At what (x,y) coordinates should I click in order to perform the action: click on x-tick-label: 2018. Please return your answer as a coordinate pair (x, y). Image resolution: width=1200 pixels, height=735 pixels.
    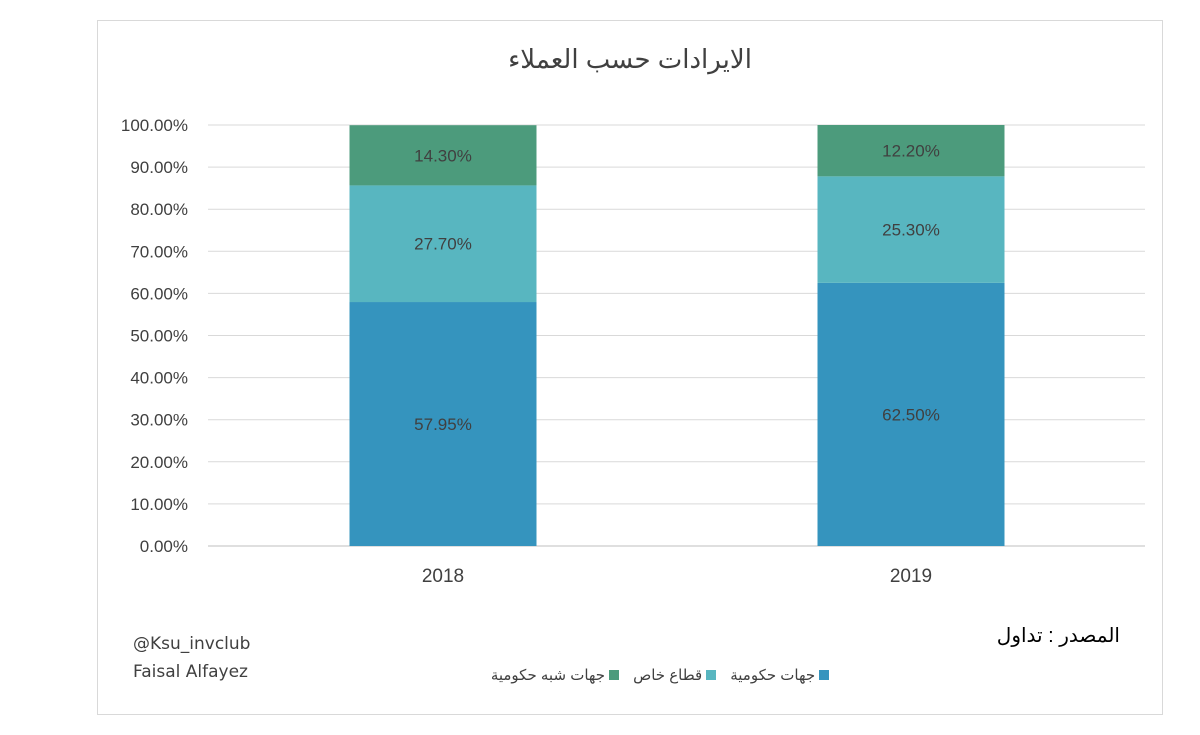
    Looking at the image, I should click on (443, 576).